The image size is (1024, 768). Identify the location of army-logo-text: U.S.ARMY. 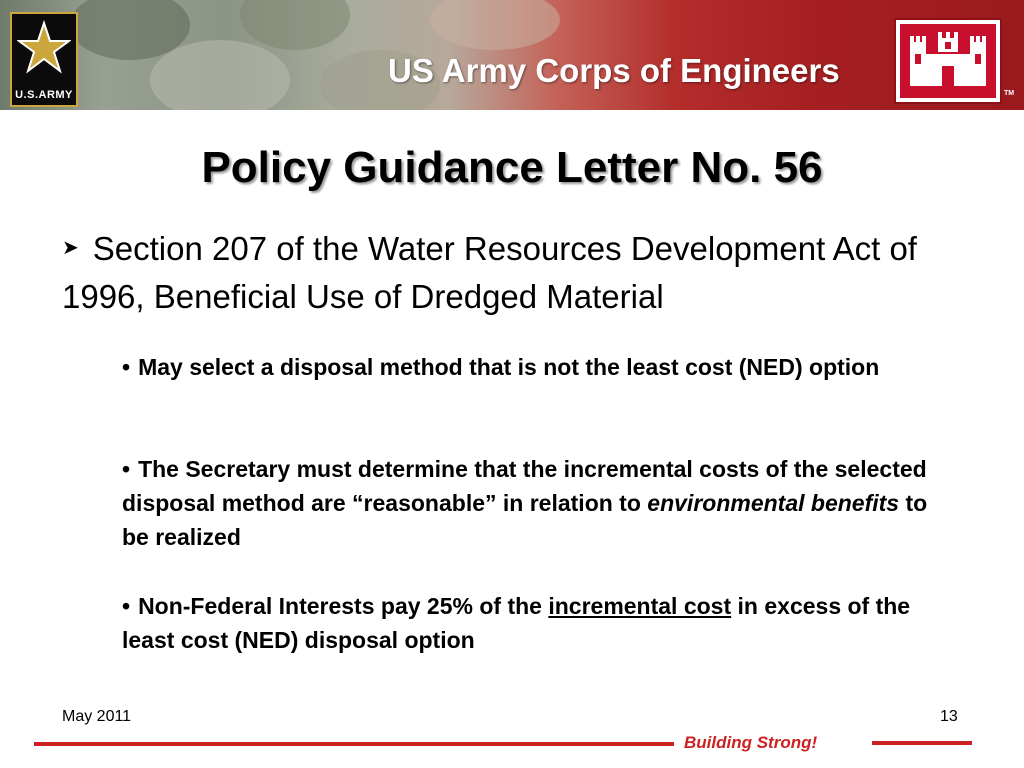
(44, 95).